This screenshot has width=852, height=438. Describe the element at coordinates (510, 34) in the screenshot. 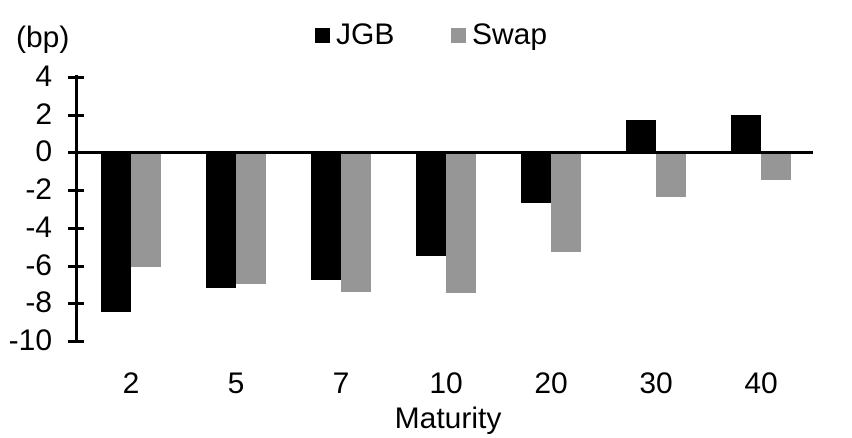

I see `legend-label-swap: Swap` at that location.